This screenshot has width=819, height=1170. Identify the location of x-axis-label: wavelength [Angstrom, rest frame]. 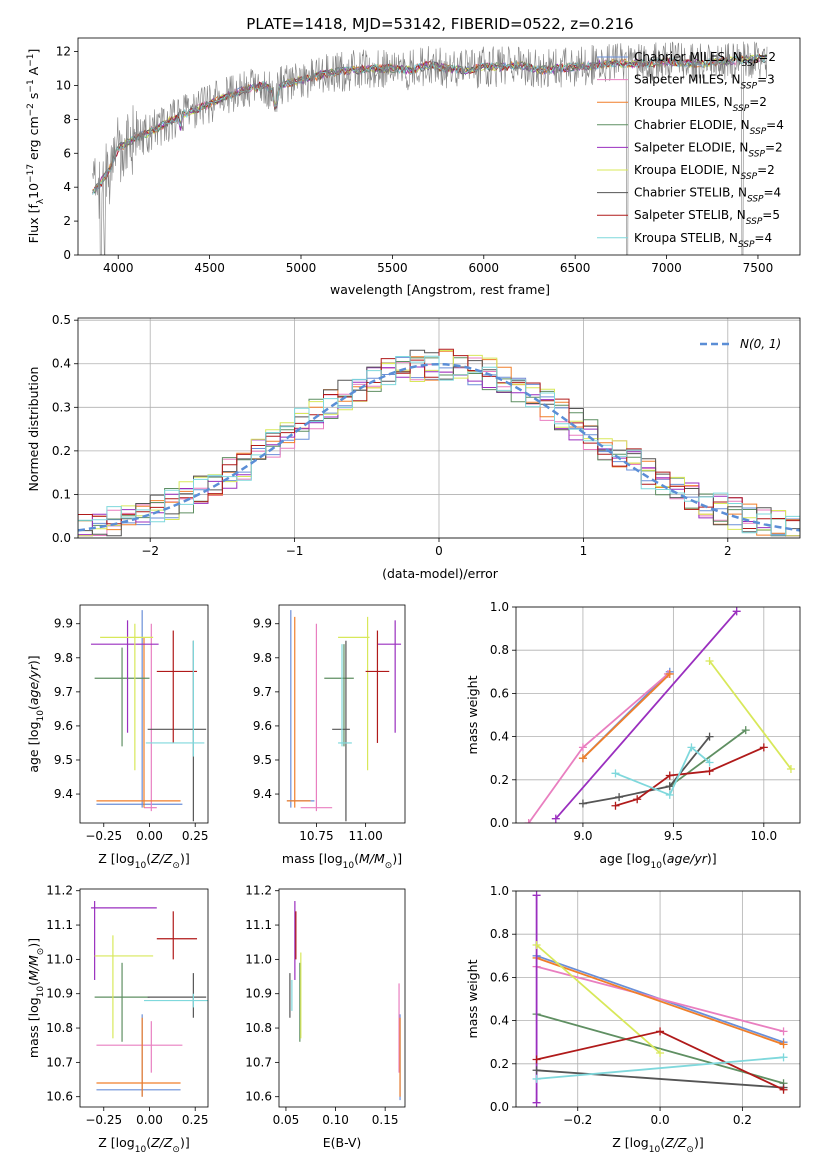
(440, 289).